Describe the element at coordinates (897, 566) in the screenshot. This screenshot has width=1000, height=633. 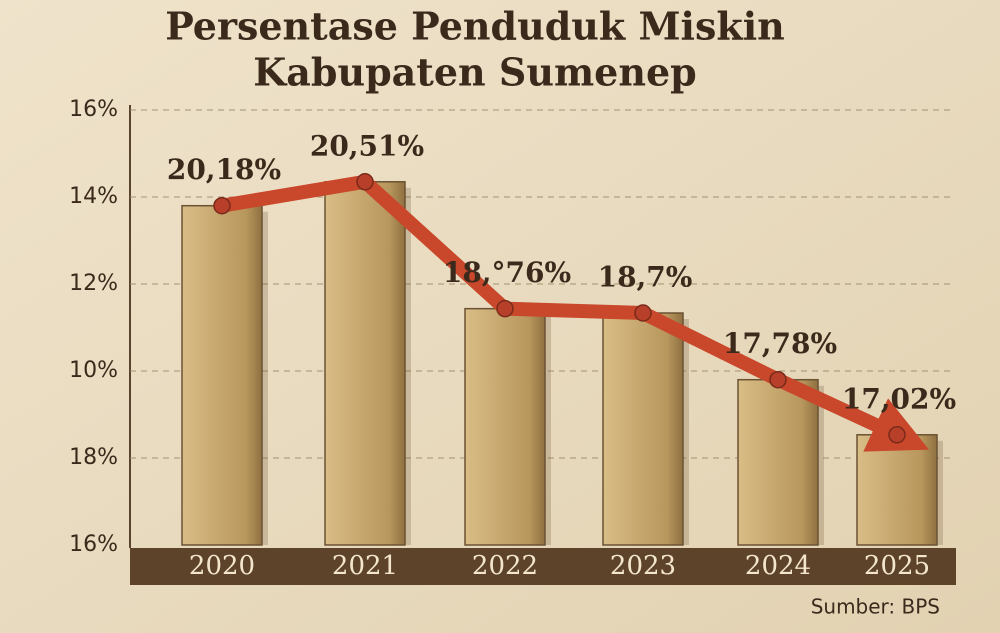
I see `x-tick-label: 2025` at that location.